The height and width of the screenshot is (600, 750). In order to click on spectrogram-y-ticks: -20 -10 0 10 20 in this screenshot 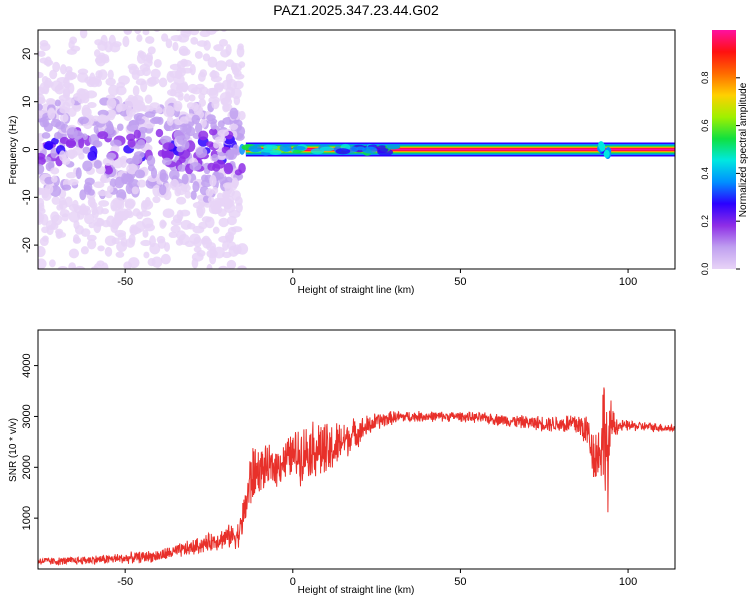, I will do `click(29, 150)`.